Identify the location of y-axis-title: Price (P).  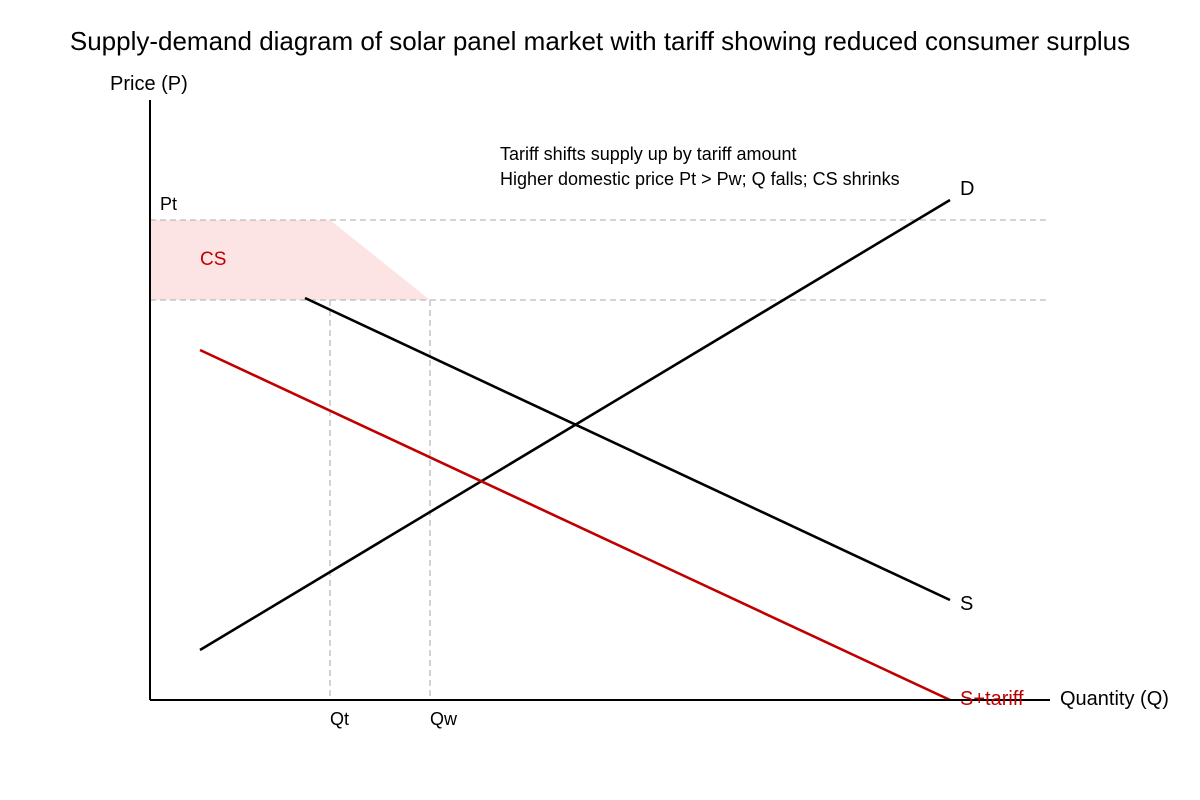
(149, 84).